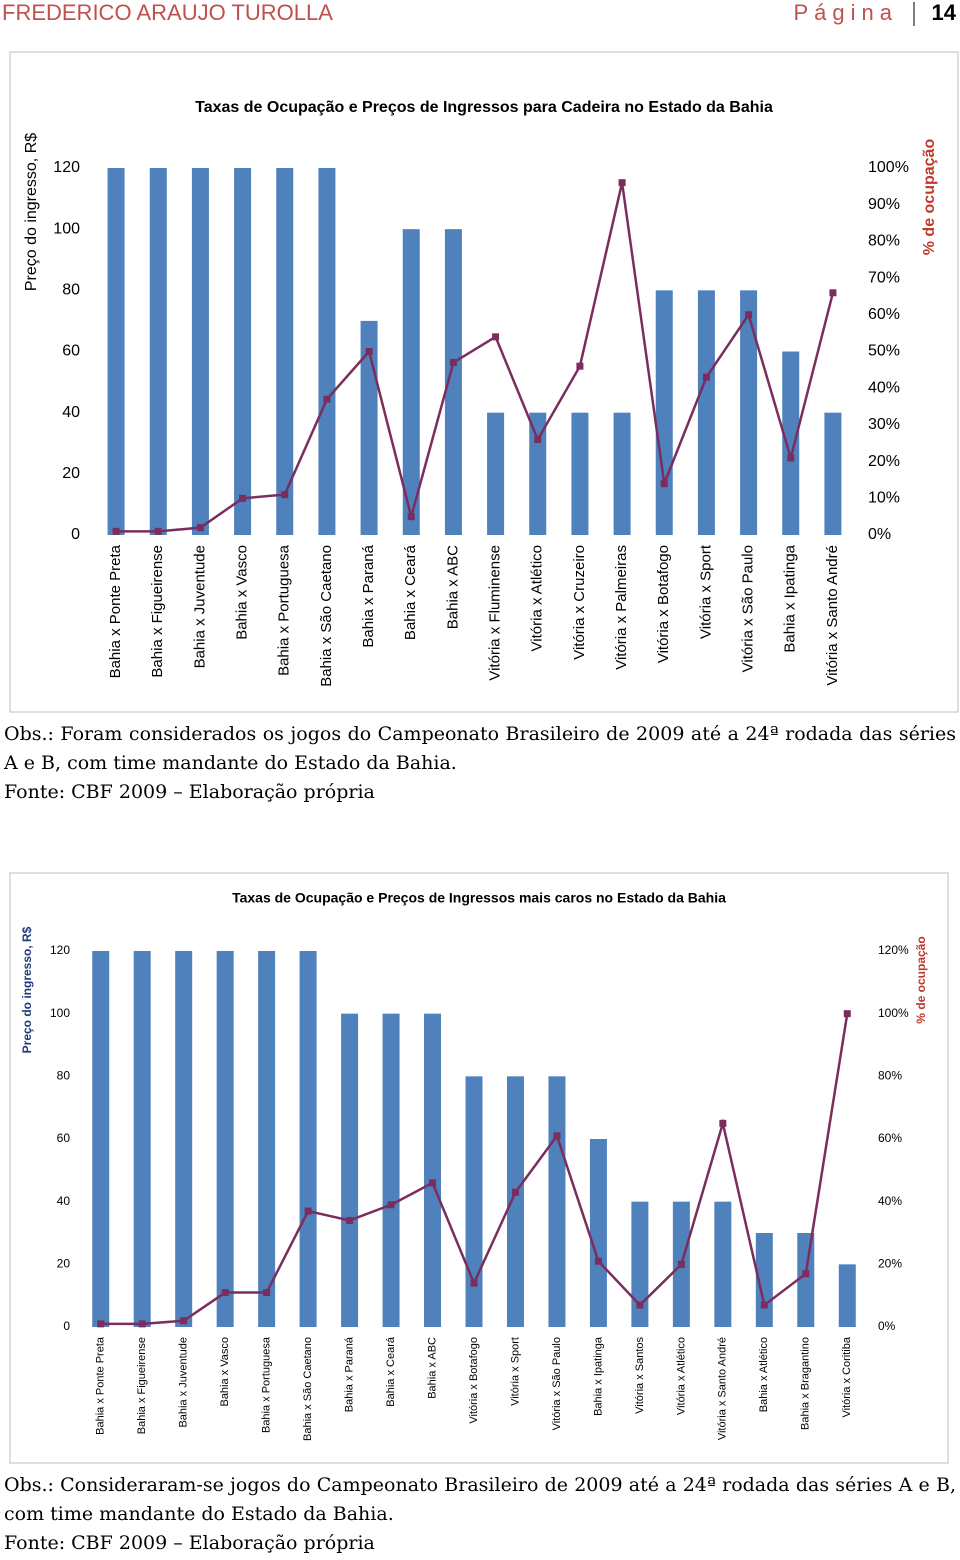 This screenshot has height=1560, width=960. What do you see at coordinates (598, 1376) in the screenshot?
I see `x-tick-label: Bahia x Ipatinga` at bounding box center [598, 1376].